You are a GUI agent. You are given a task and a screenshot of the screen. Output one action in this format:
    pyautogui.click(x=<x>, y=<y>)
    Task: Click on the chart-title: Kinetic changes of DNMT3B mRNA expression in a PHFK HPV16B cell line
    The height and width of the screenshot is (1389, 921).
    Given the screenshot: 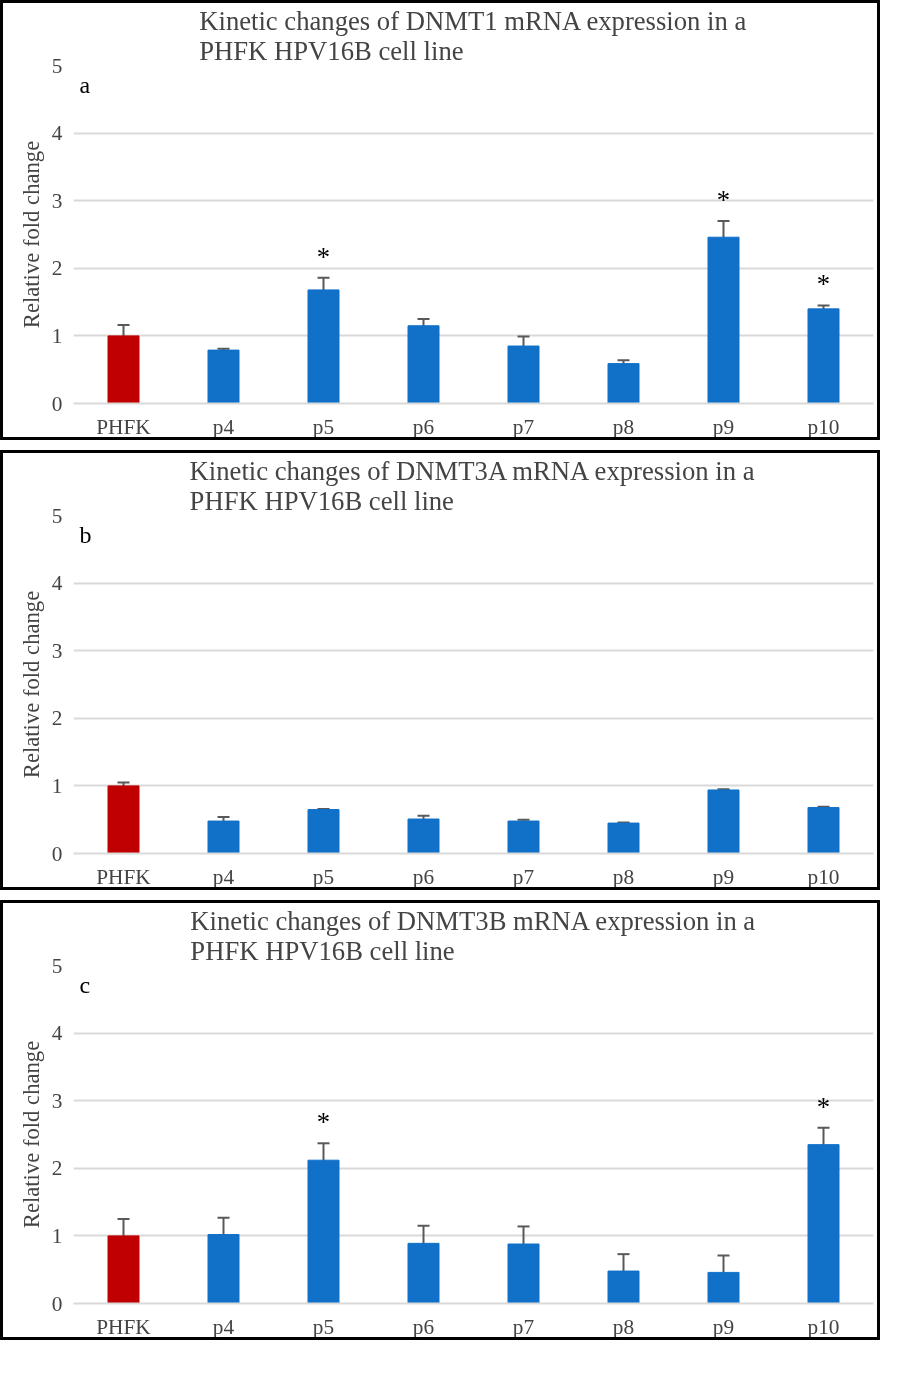 What is the action you would take?
    pyautogui.click(x=473, y=935)
    